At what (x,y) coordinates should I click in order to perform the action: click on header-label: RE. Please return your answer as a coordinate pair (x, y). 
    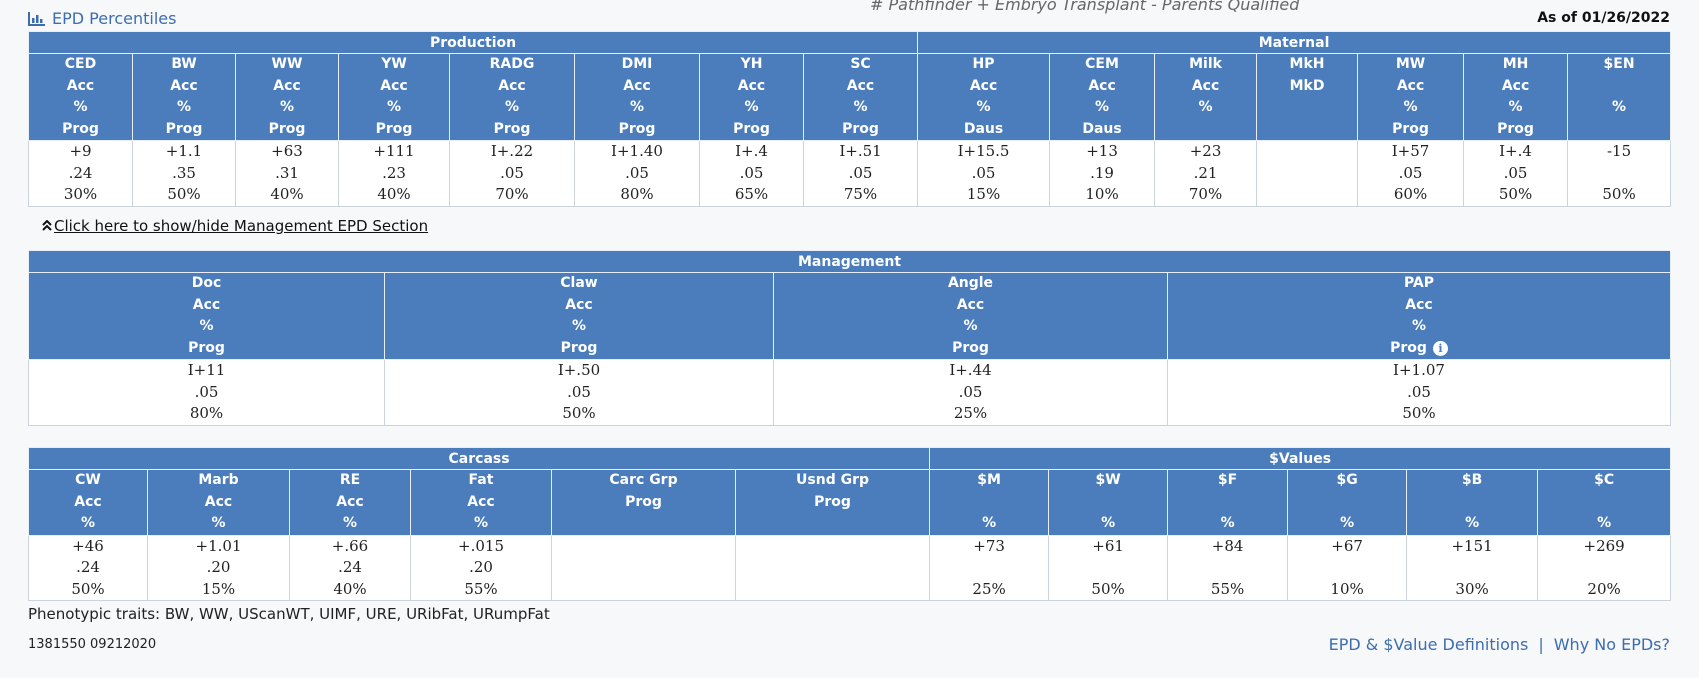
    Looking at the image, I should click on (350, 480).